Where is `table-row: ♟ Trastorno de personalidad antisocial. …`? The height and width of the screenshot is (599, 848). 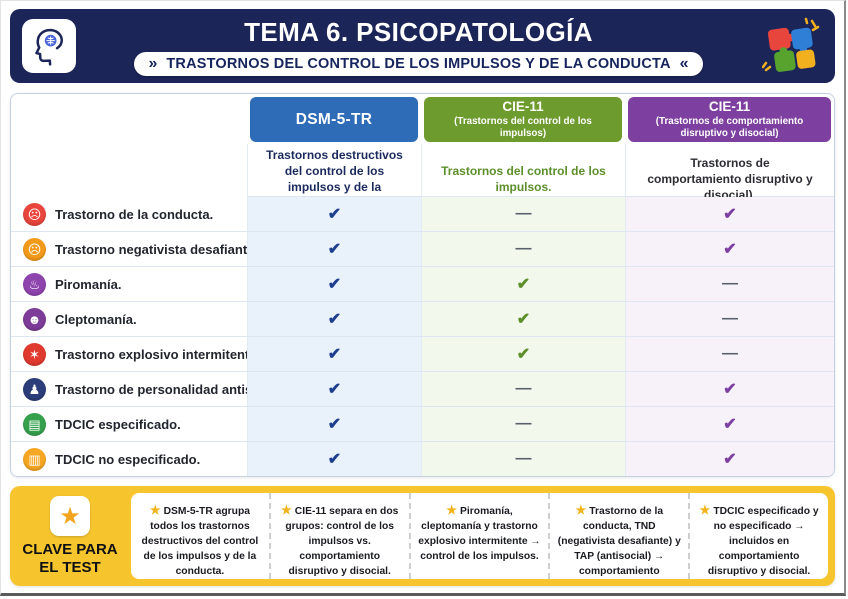 table-row: ♟ Trastorno de personalidad antisocial. … is located at coordinates (422, 388).